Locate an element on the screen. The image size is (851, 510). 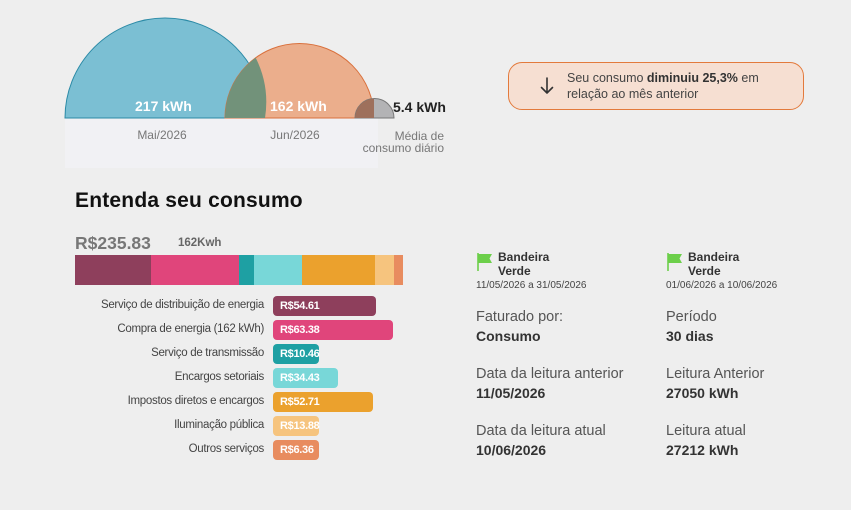
breakdown-value-pill: R$34.43 is located at coordinates (306, 378).